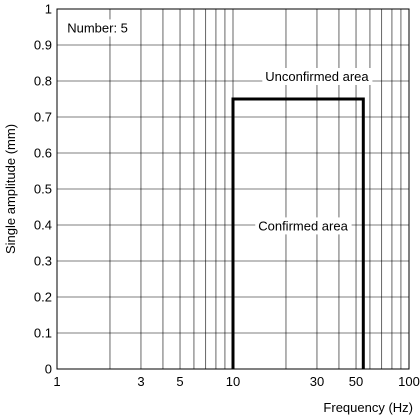 The height and width of the screenshot is (418, 420). I want to click on annotation-text: Number: 5, so click(97, 27).